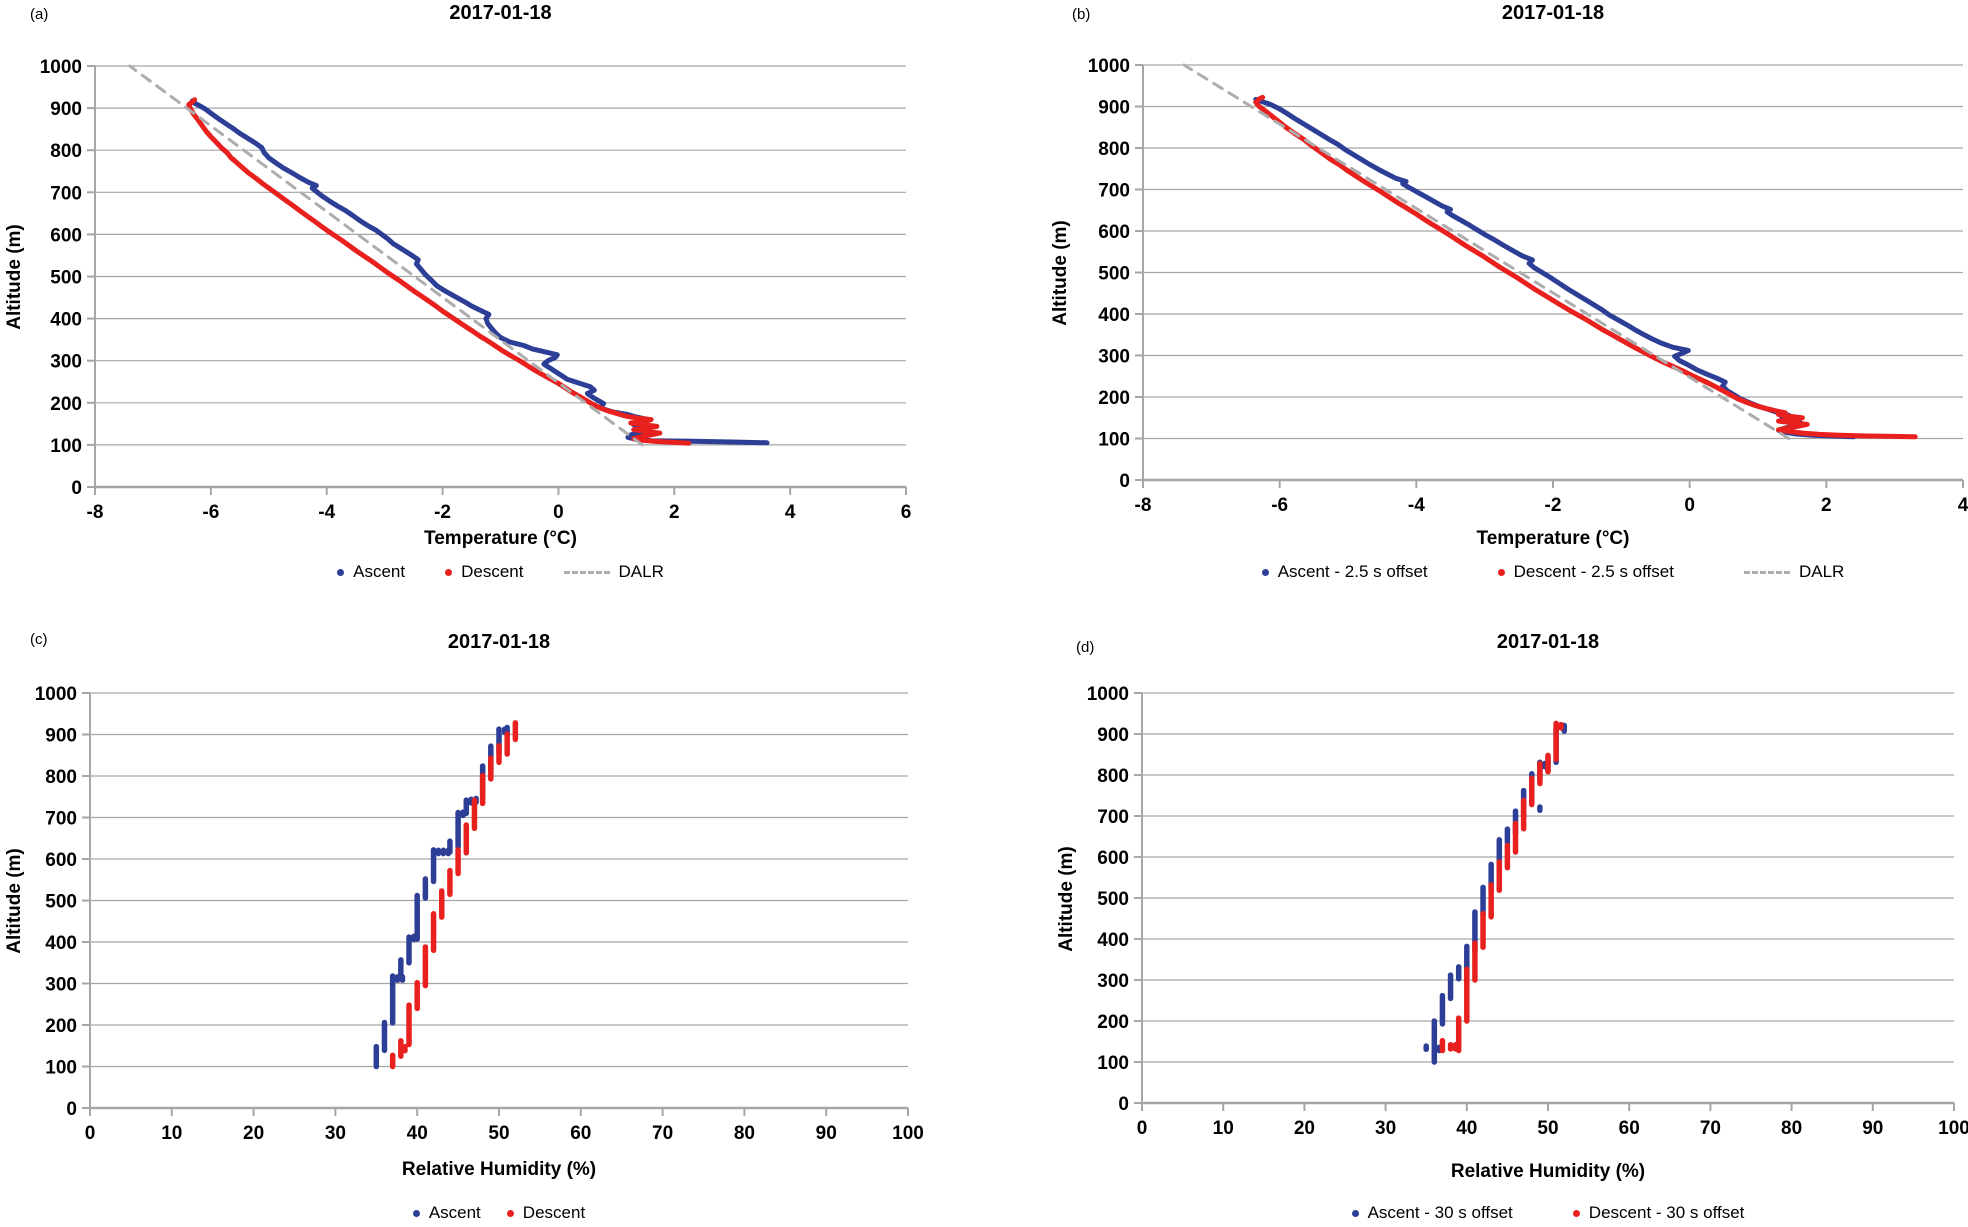 Image resolution: width=1968 pixels, height=1227 pixels. I want to click on series-descent-30-s-offset, so click(1501, 887).